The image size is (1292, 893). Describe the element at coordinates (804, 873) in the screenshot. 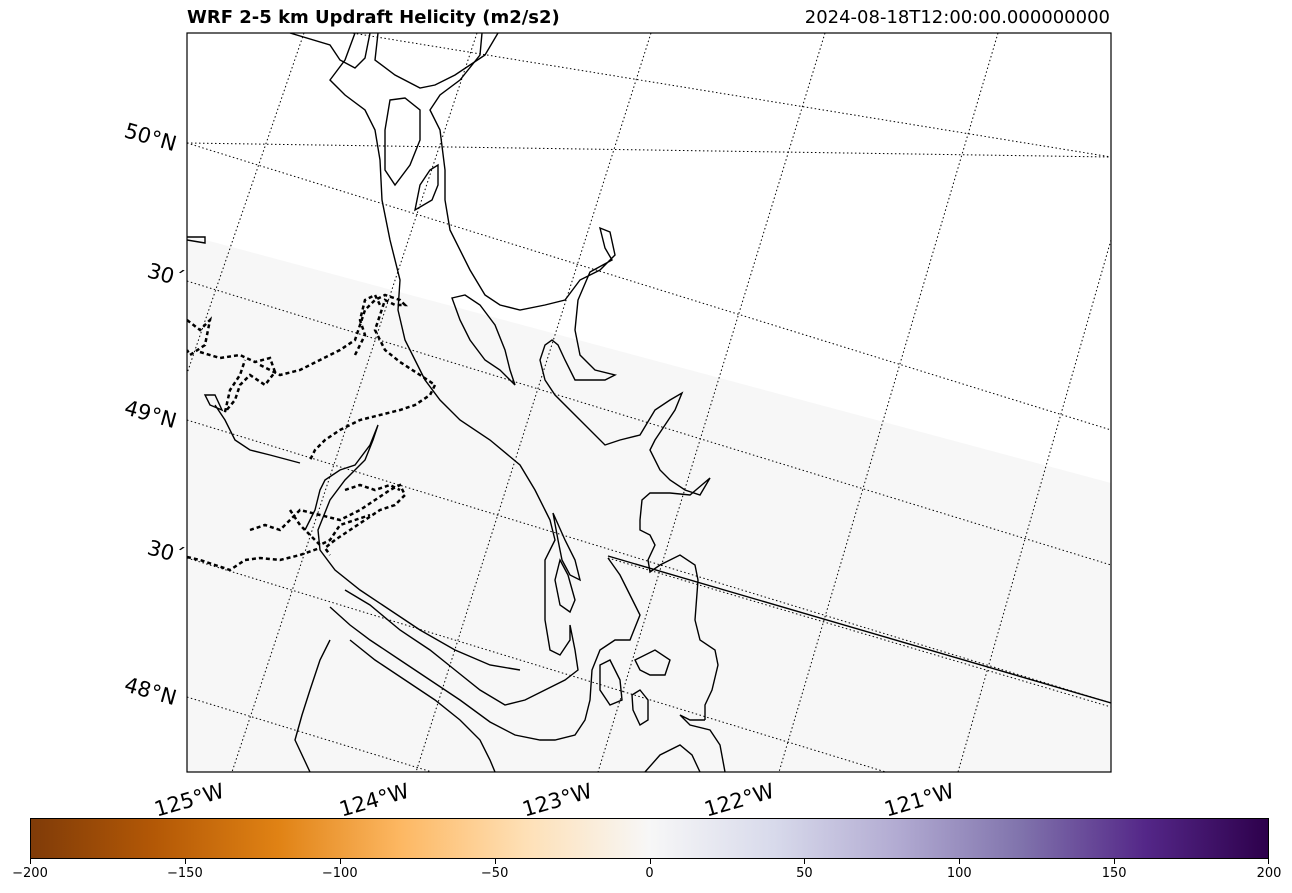

I see `colorbar-tick-label: 50` at that location.